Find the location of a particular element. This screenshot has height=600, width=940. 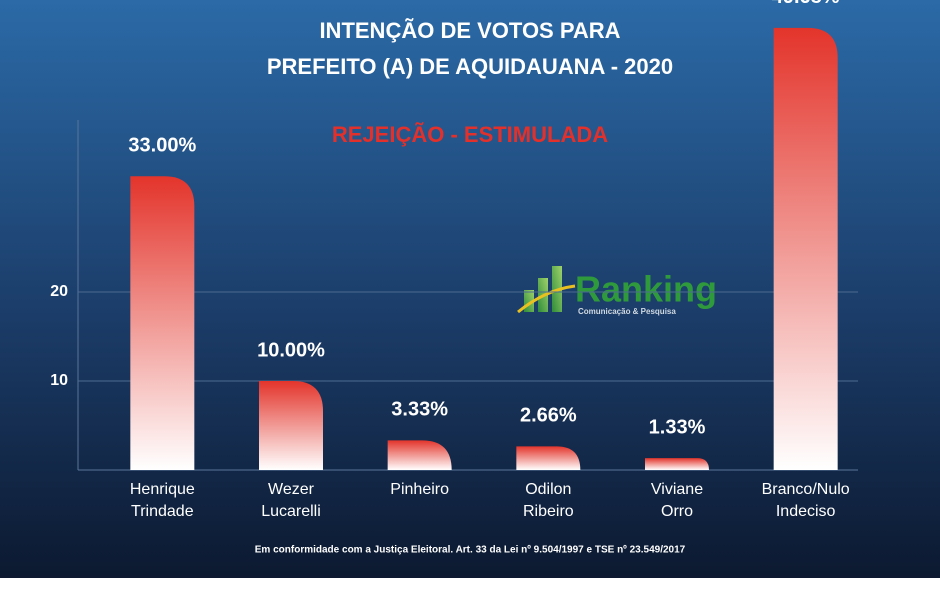

logo: Ranking Comunicação & Pesquisa is located at coordinates (617, 291).